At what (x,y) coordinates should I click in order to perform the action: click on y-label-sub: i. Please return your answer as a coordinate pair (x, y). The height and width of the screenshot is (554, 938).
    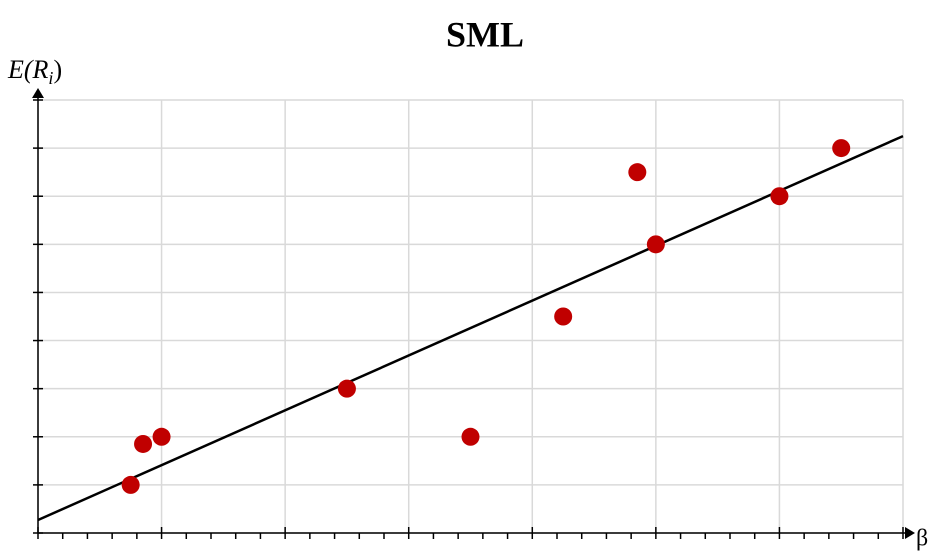
    Looking at the image, I should click on (50, 78).